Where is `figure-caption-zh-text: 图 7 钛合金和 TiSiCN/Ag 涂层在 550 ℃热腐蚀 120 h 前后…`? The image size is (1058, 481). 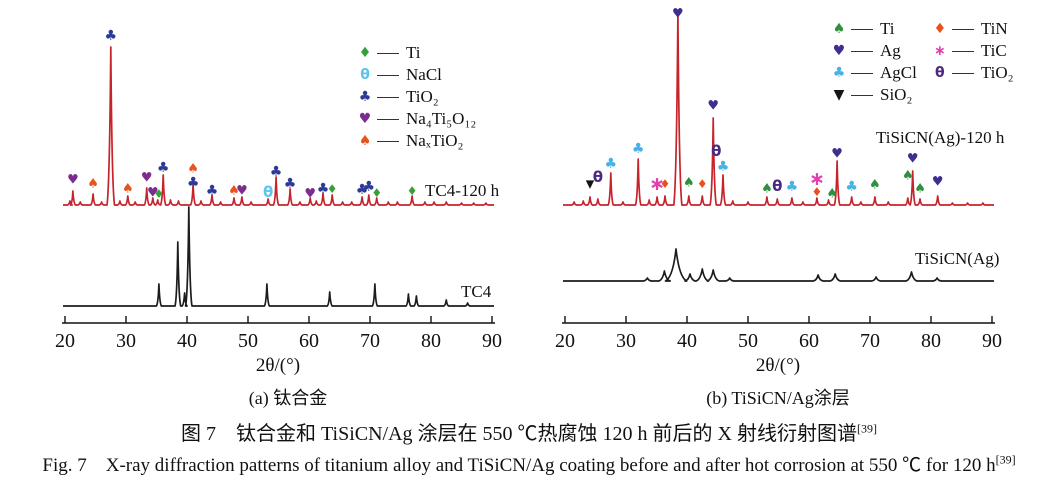
figure-caption-zh-text: 图 7 钛合金和 TiSiCN/Ag 涂层在 550 ℃热腐蚀 120 h 前后… is located at coordinates (519, 434).